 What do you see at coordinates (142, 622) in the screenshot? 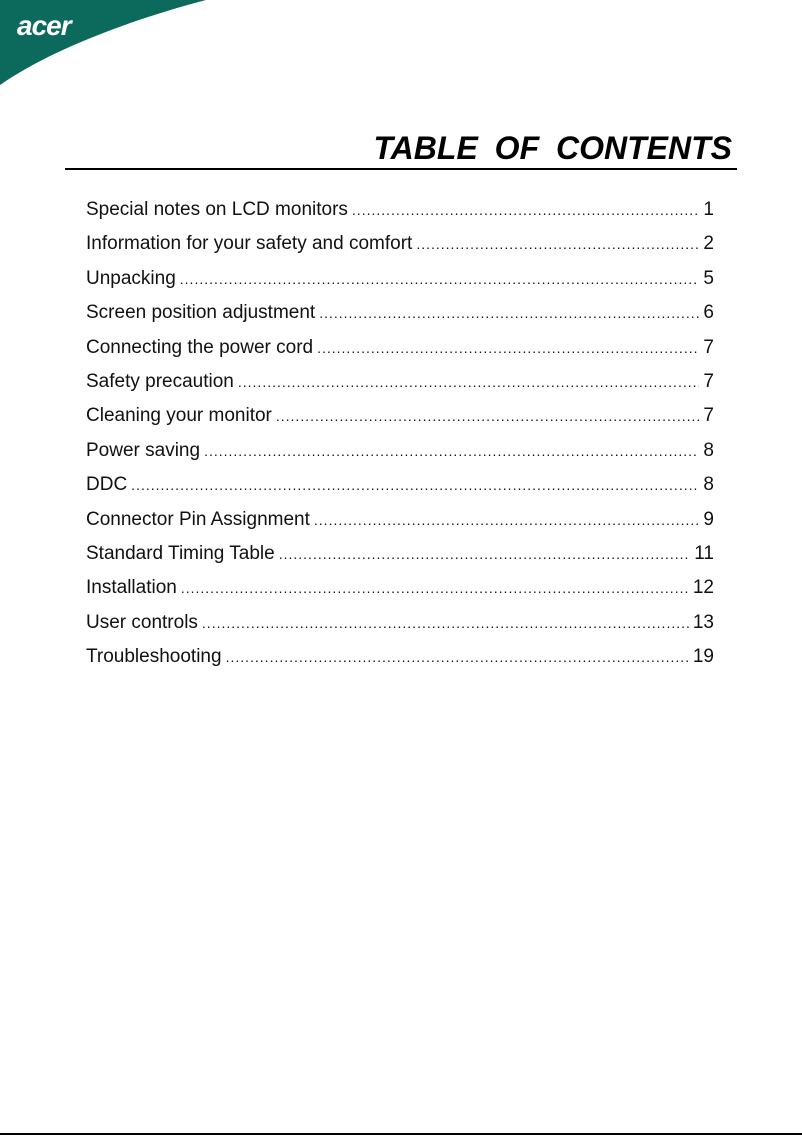
I see `toc-entry-title: User controls` at bounding box center [142, 622].